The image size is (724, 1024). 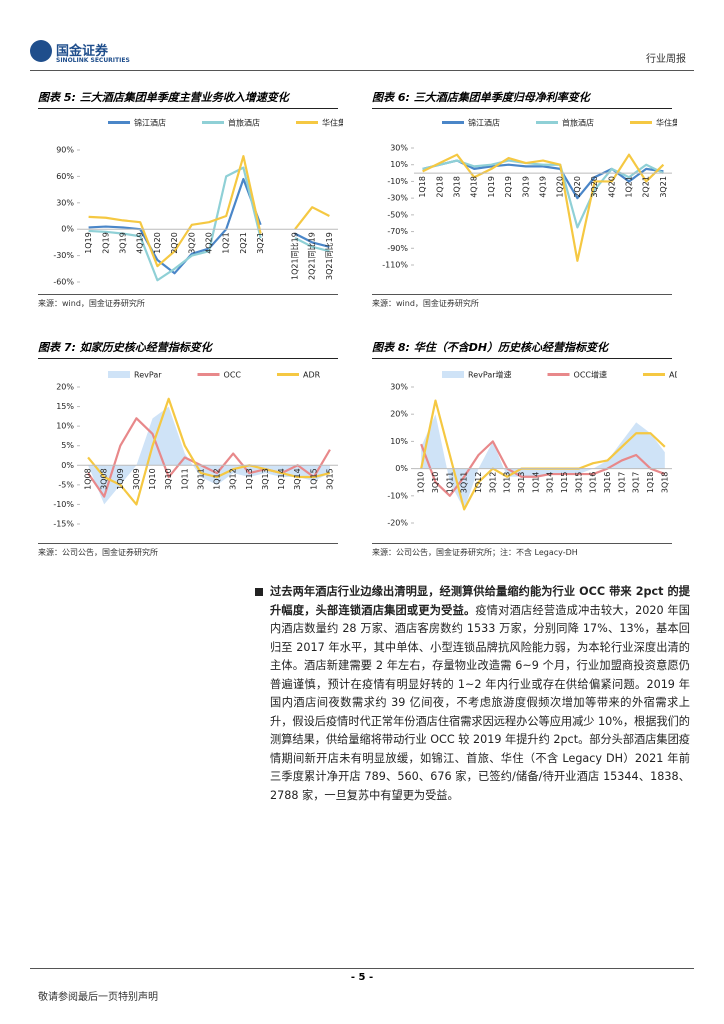 What do you see at coordinates (590, 375) in the screenshot?
I see `legend-label: OCC增速` at bounding box center [590, 375].